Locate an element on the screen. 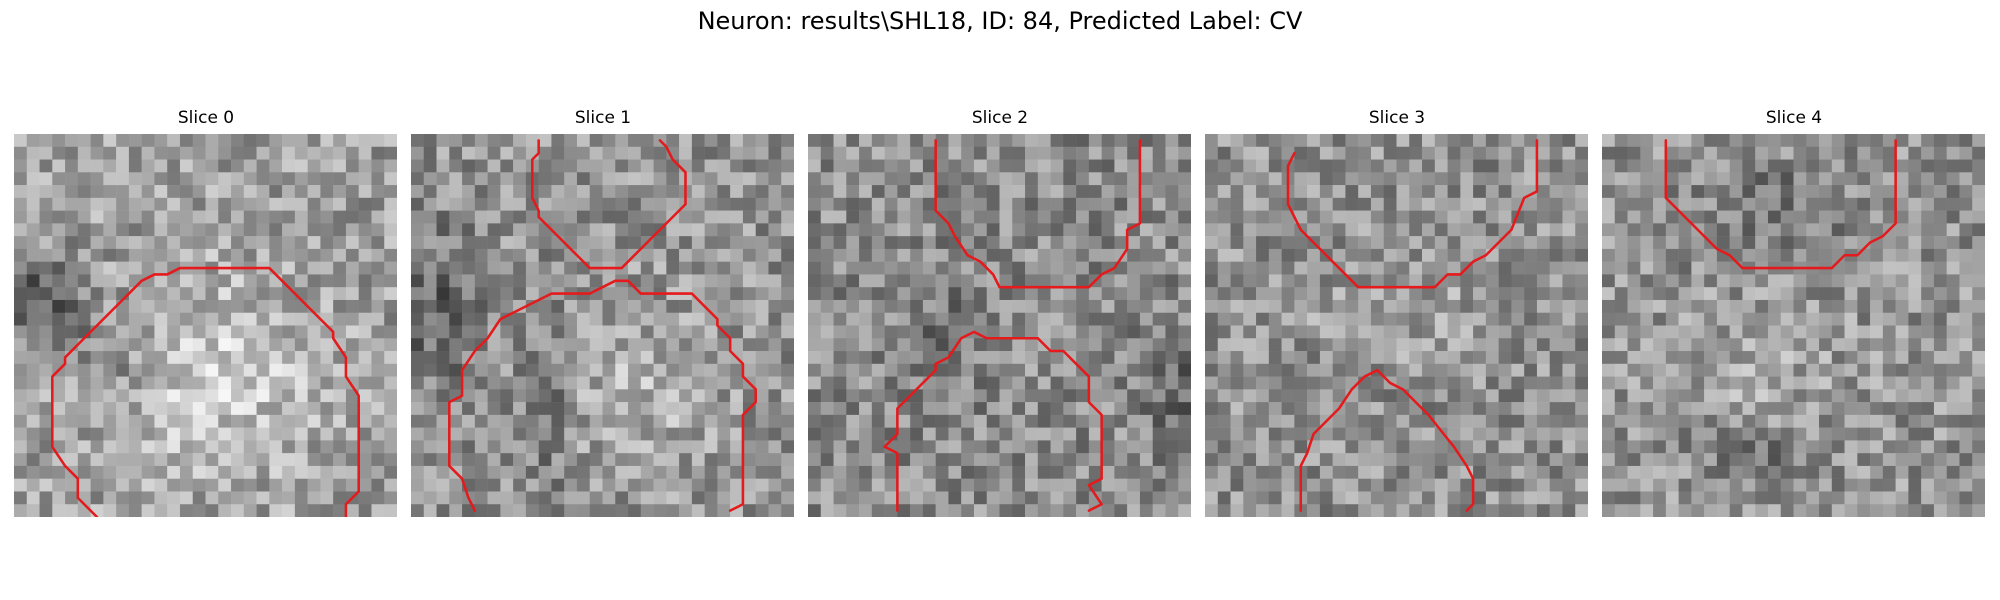  slice-title-1: Slice 1 is located at coordinates (603, 118).